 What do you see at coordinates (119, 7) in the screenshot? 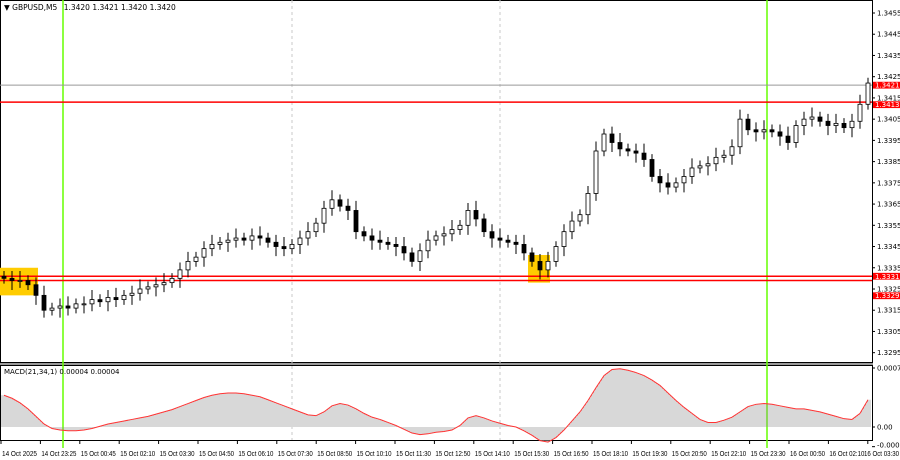
I see `ohlc-readout: 1.3420 1.3421 1.3420 1.3420` at bounding box center [119, 7].